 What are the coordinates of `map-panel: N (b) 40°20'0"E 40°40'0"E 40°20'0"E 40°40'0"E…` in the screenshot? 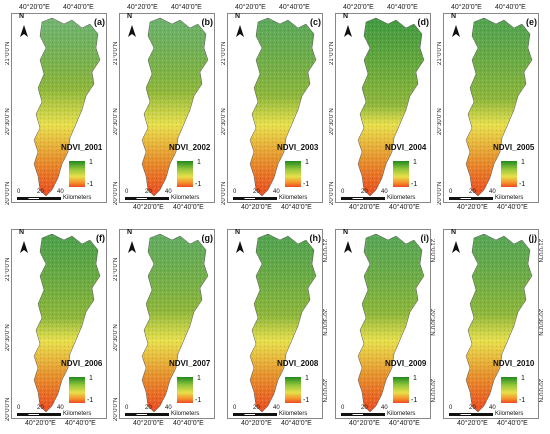 It's located at (166, 109).